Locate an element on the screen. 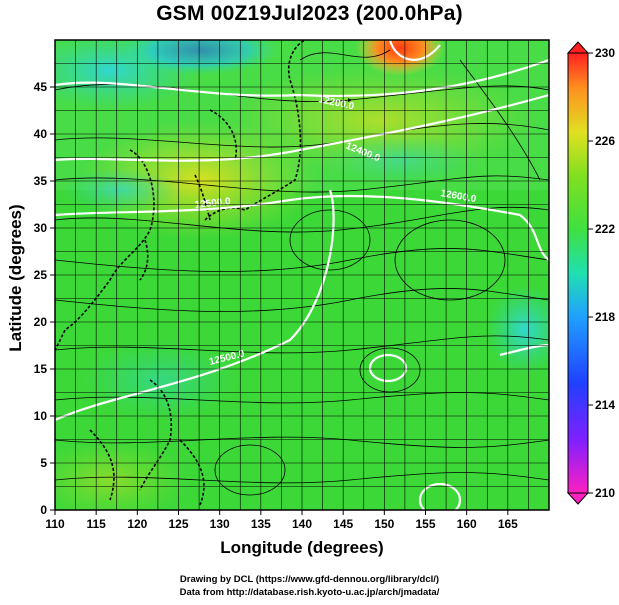  colorbar-tick-label: 210 is located at coordinates (605, 493).